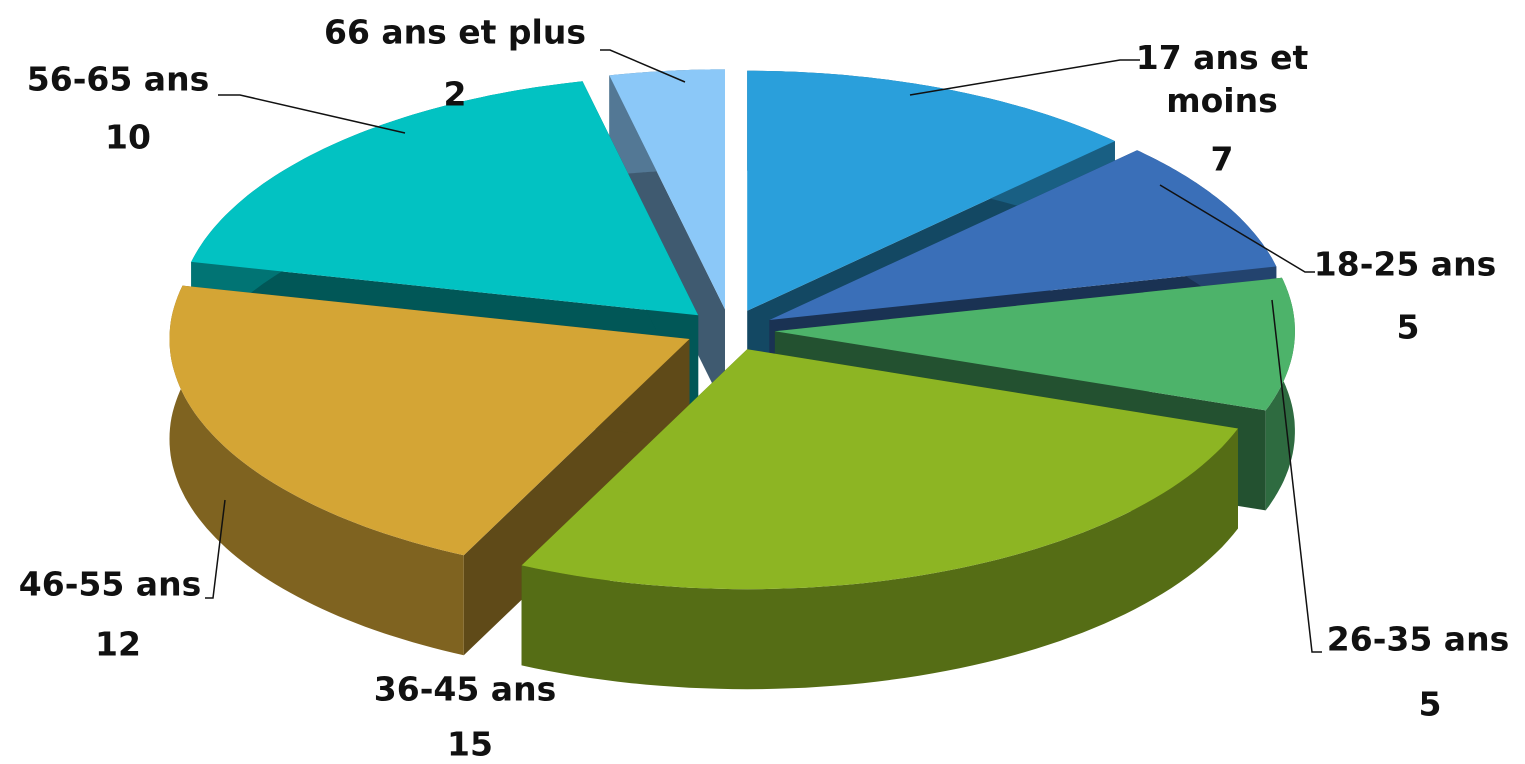  Describe the element at coordinates (118, 644) in the screenshot. I see `value-label: 12` at that location.